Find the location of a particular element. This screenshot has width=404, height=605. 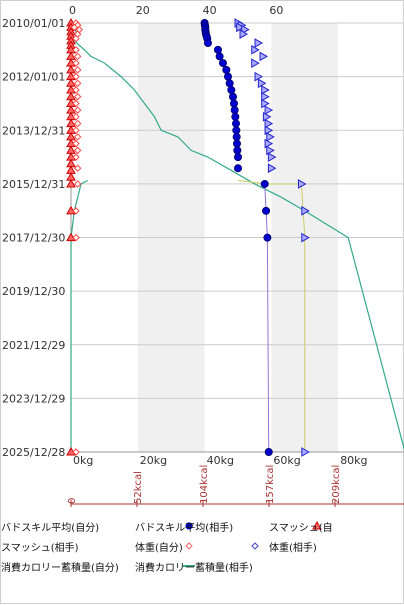

legend-item-2: スマッシュ(自 is located at coordinates (301, 526).